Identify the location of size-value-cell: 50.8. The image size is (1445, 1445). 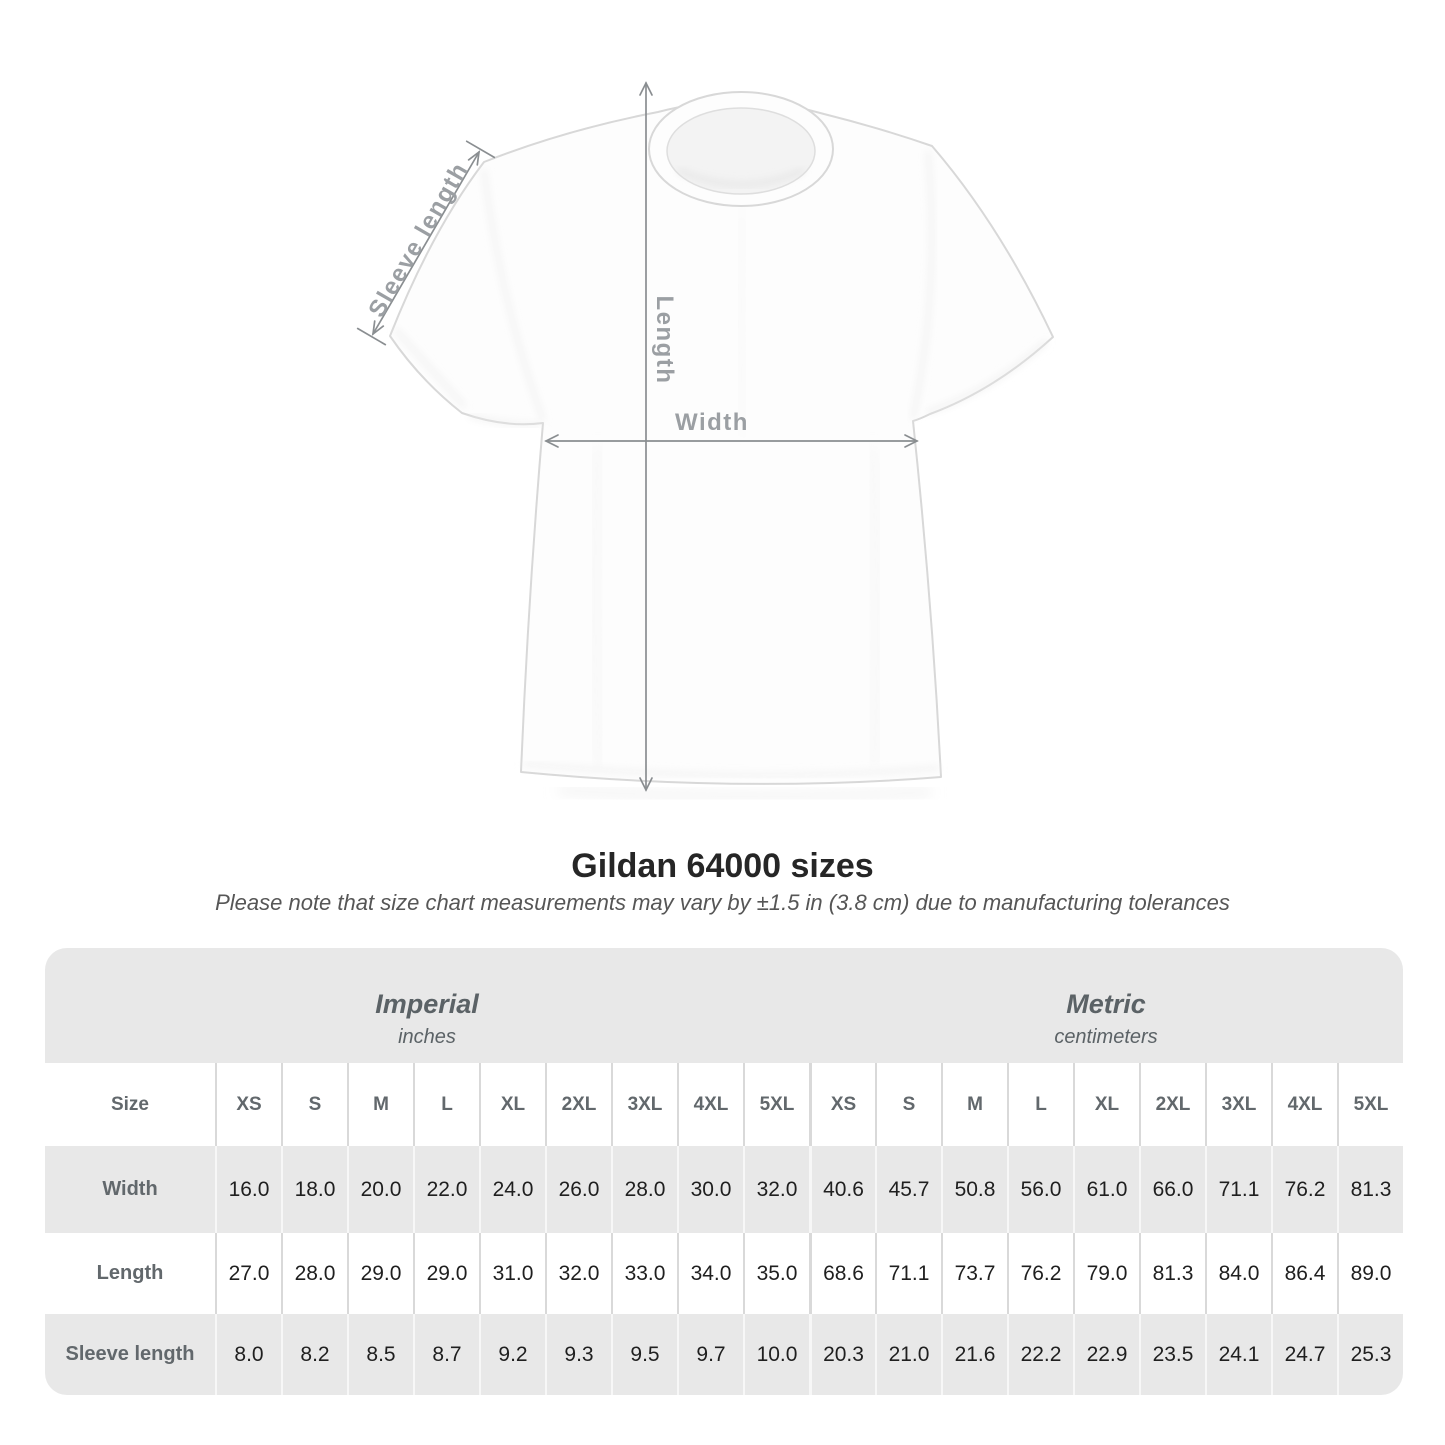
(974, 1189).